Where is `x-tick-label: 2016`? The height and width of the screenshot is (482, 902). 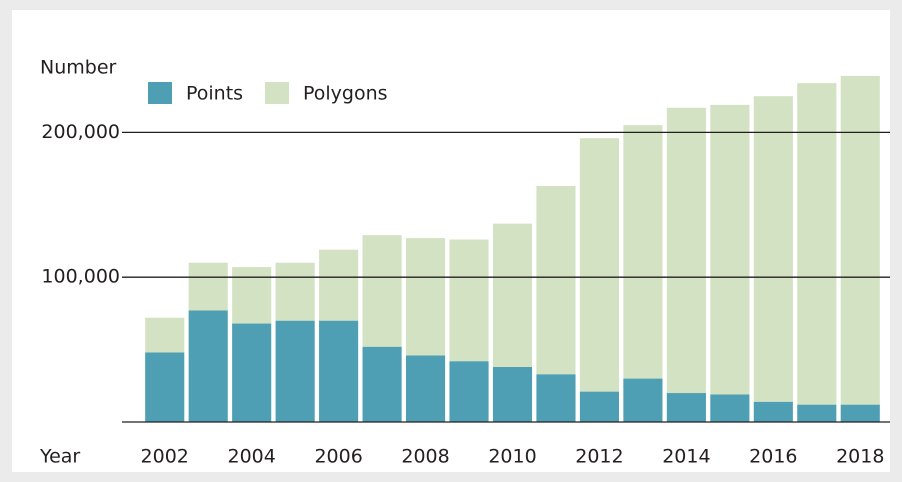 x-tick-label: 2016 is located at coordinates (773, 457).